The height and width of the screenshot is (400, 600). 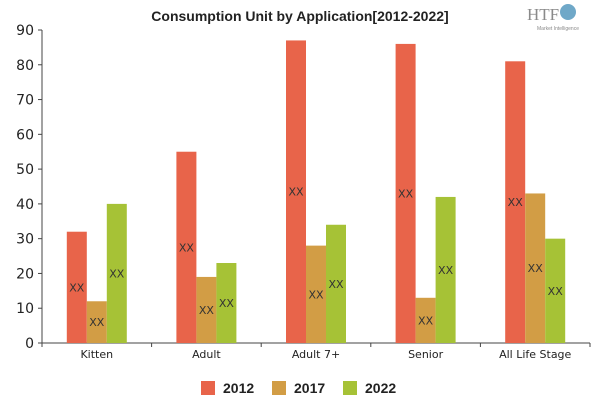 I want to click on brand-logo: HTF Market Intelligence, so click(x=553, y=18).